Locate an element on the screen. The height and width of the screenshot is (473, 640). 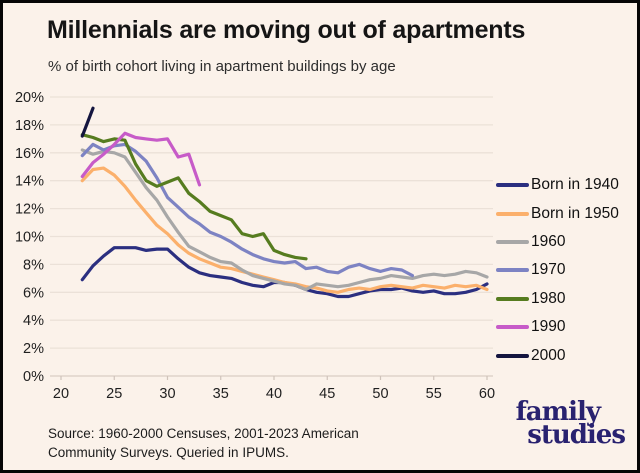
legend-item-1990: 1990 is located at coordinates (557, 327).